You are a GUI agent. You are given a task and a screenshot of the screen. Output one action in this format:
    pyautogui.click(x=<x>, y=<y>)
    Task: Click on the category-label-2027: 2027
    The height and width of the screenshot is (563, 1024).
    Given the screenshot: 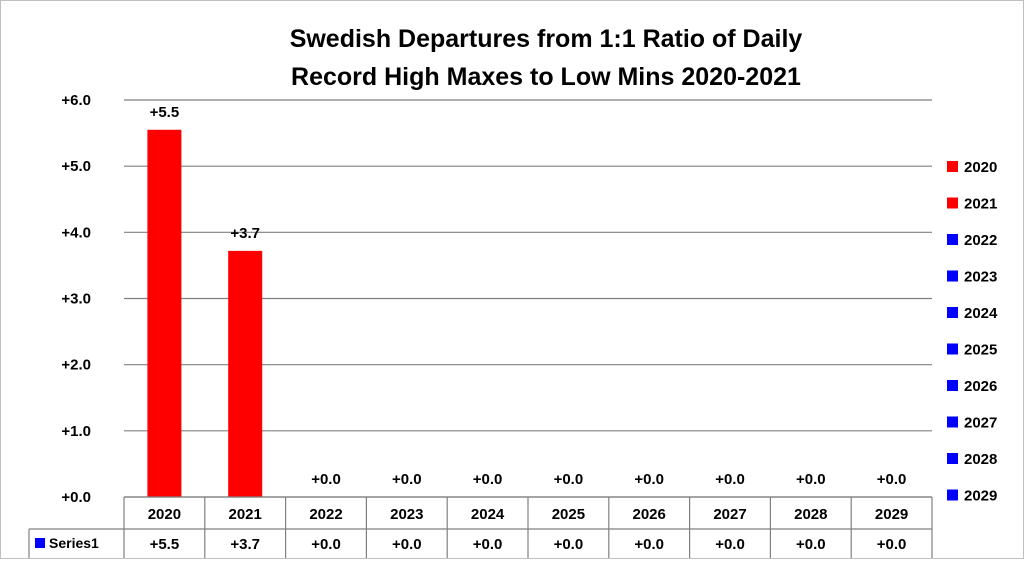 What is the action you would take?
    pyautogui.click(x=729, y=514)
    